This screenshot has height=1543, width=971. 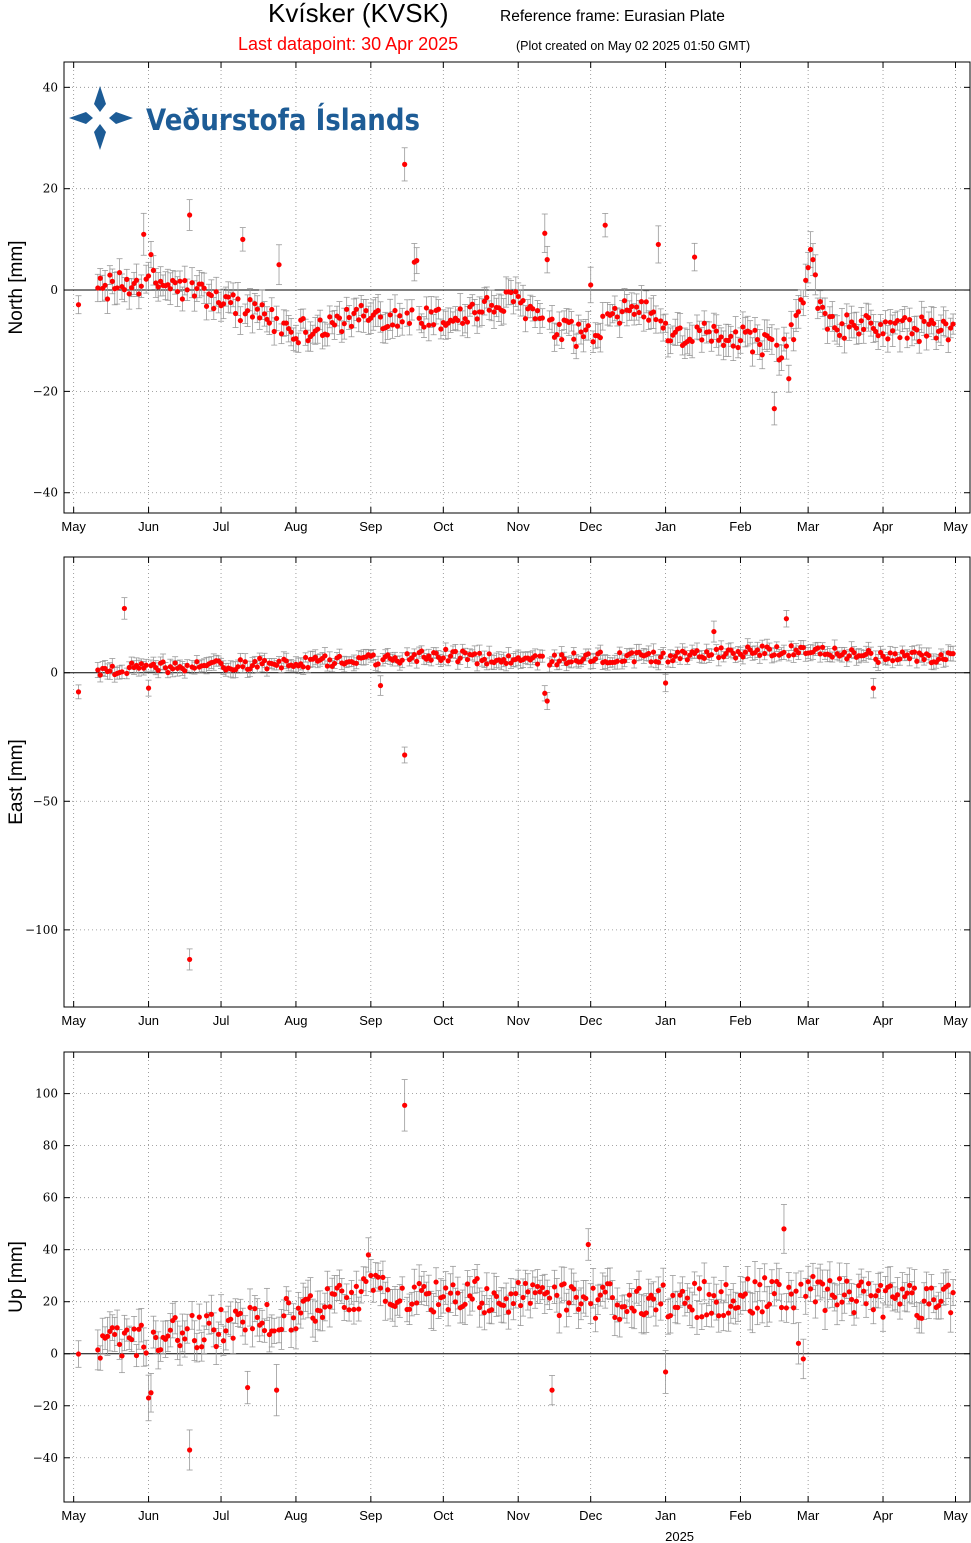 I want to click on reference-frame: Reference frame: Eurasian Plate, so click(x=612, y=16).